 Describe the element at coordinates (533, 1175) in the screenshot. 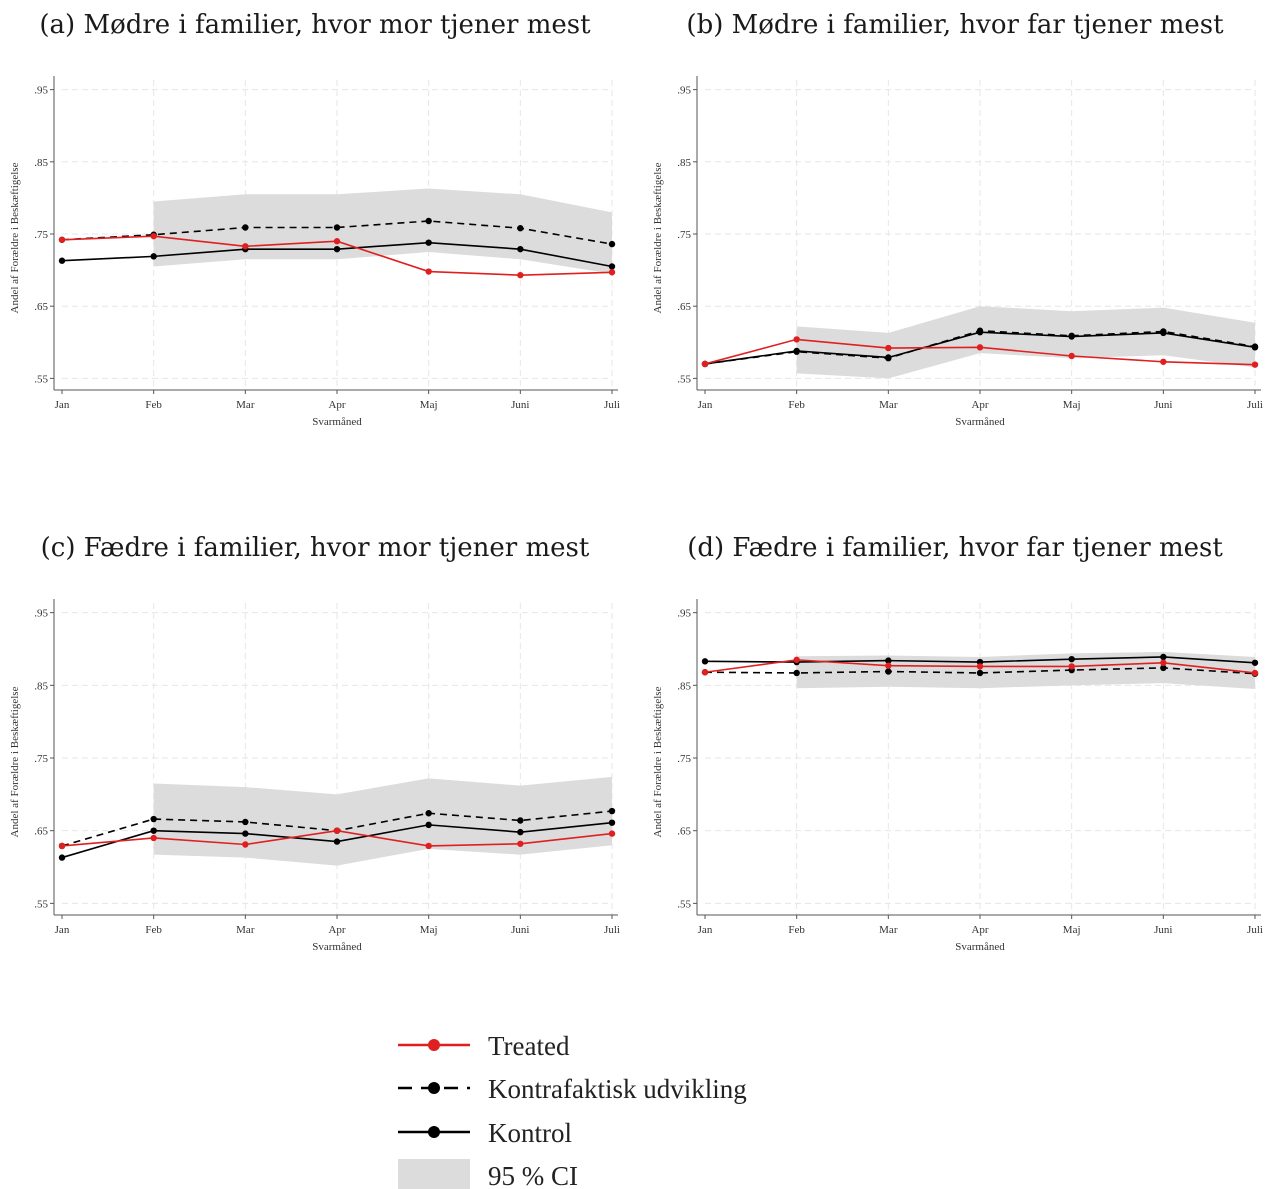

I see `legend-label-ci: 95 % CI` at that location.